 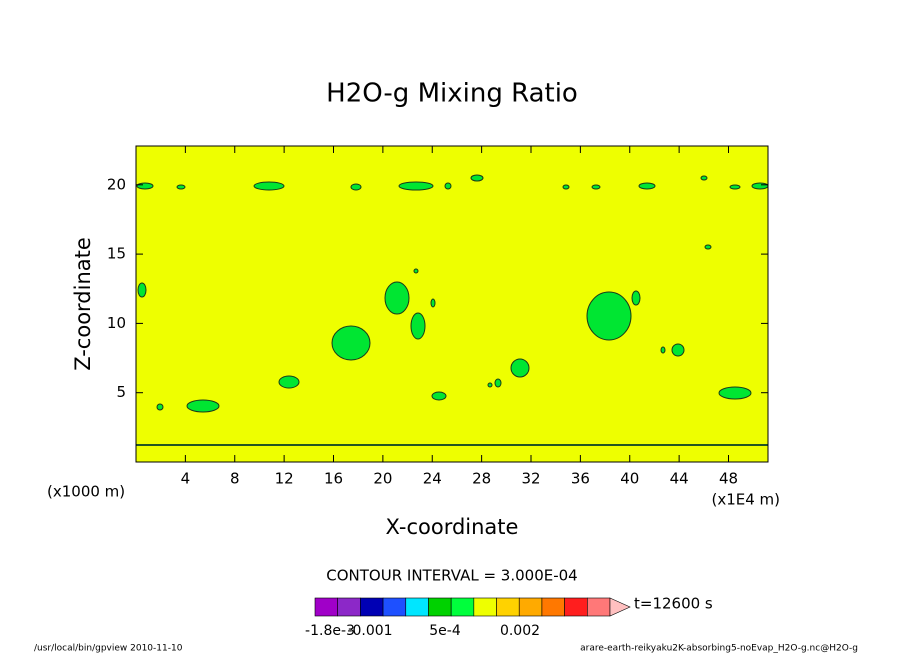 I want to click on x-tick-label: 40, so click(x=629, y=479).